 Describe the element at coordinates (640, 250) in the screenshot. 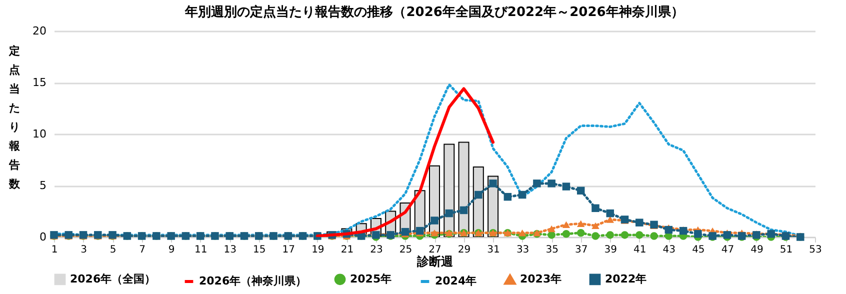

I see `x-tick-label: 41` at that location.